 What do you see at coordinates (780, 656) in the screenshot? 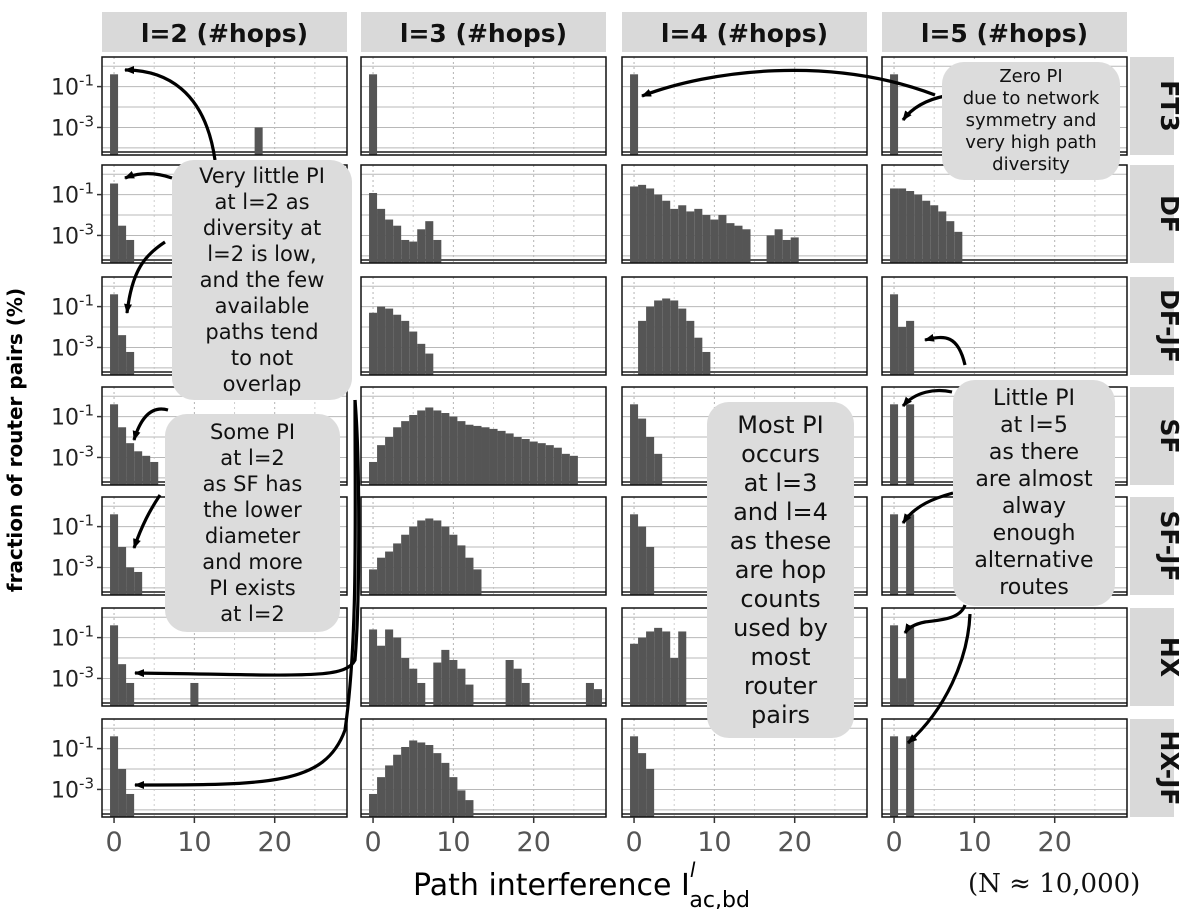
I see `callout-line: most` at bounding box center [780, 656].